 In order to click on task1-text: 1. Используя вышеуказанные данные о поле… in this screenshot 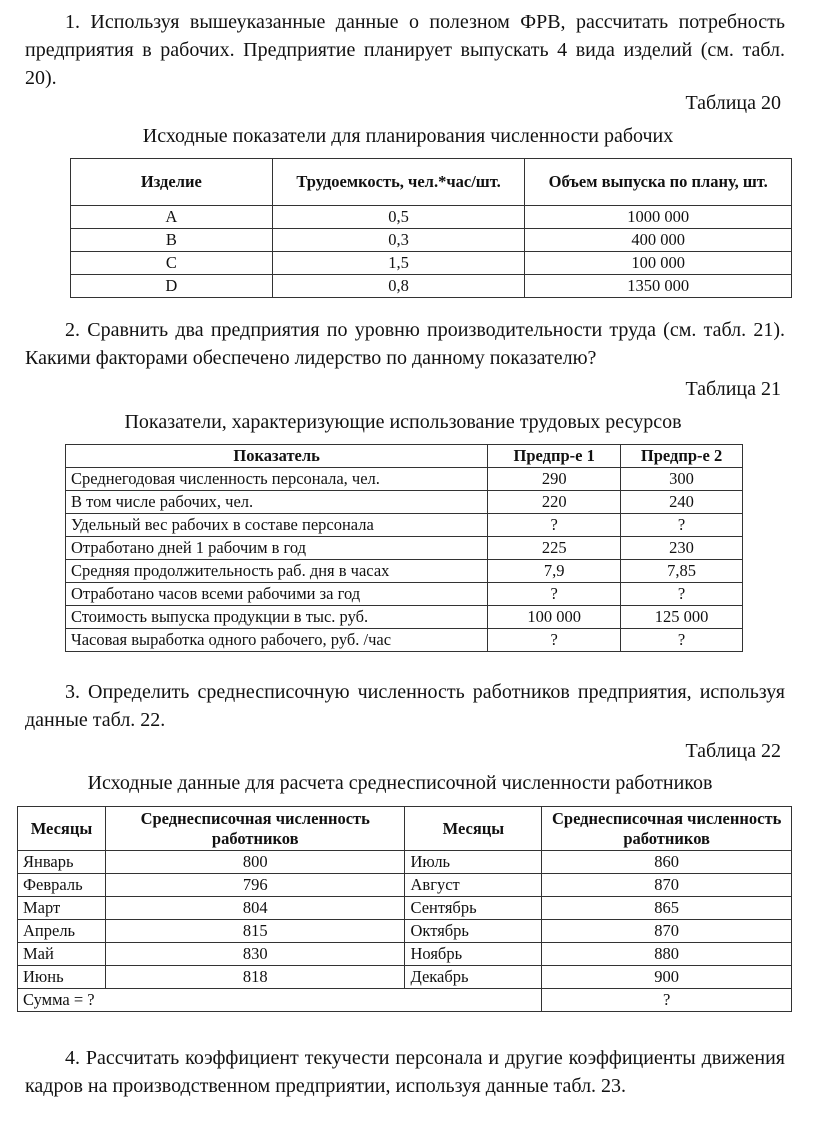, I will do `click(405, 50)`.